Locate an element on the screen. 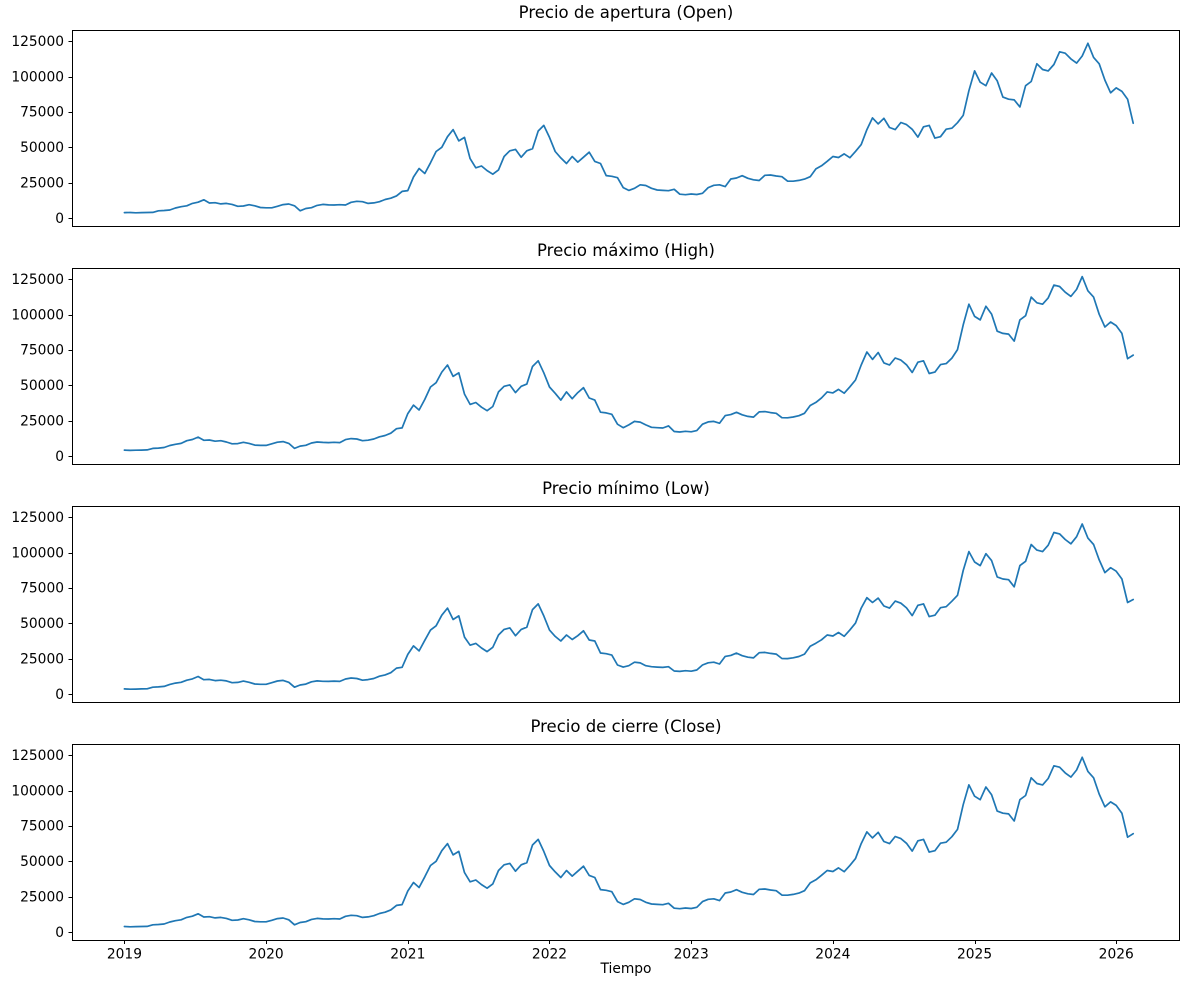 This screenshot has width=1189, height=990. x-tick-label: 2021 is located at coordinates (407, 955).